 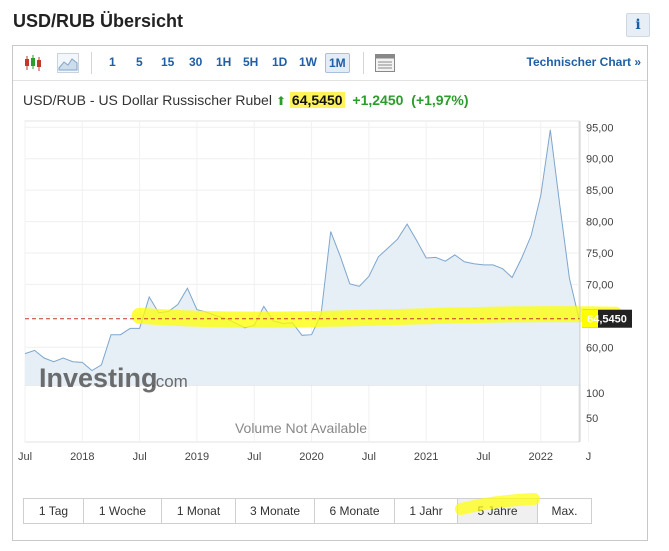 What do you see at coordinates (317, 100) in the screenshot?
I see `last-price: 64,5450` at bounding box center [317, 100].